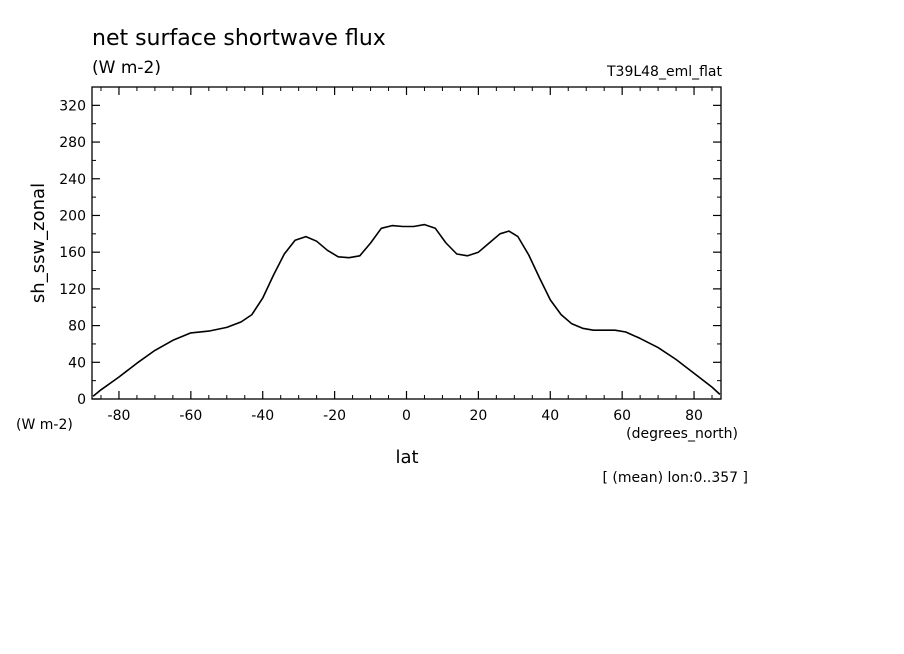 The width and height of the screenshot is (904, 654). Describe the element at coordinates (119, 416) in the screenshot. I see `x-tick-label: -80` at that location.